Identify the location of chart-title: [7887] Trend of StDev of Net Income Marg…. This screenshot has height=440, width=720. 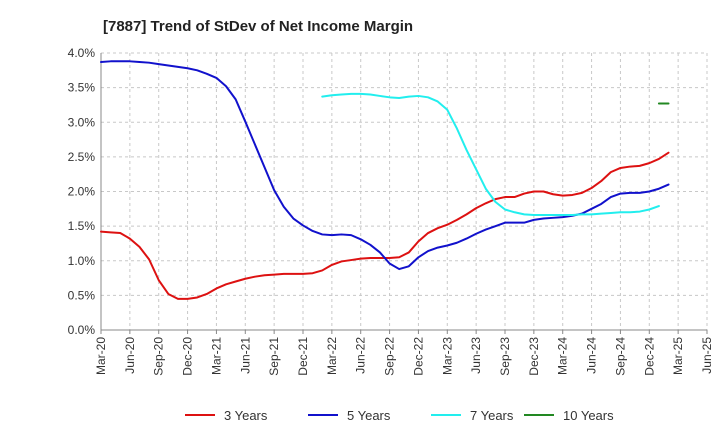
(258, 26).